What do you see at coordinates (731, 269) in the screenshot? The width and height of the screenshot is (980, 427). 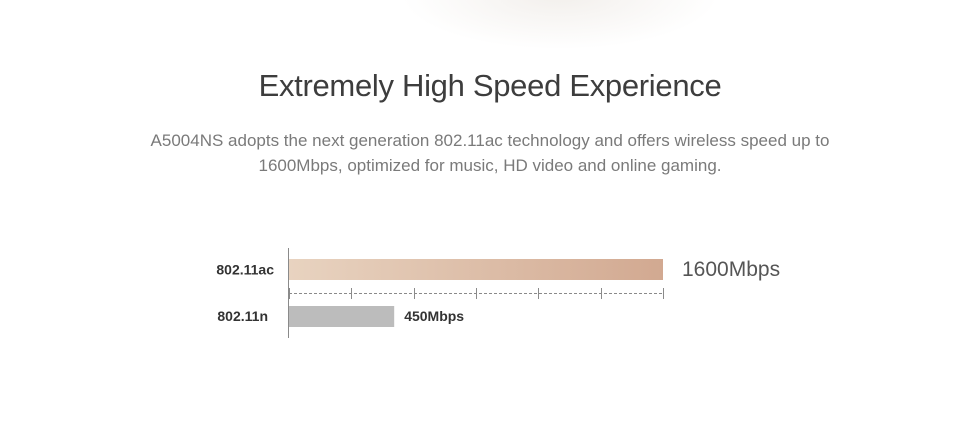 I see `value-label-802-11ac: 1600Mbps` at bounding box center [731, 269].